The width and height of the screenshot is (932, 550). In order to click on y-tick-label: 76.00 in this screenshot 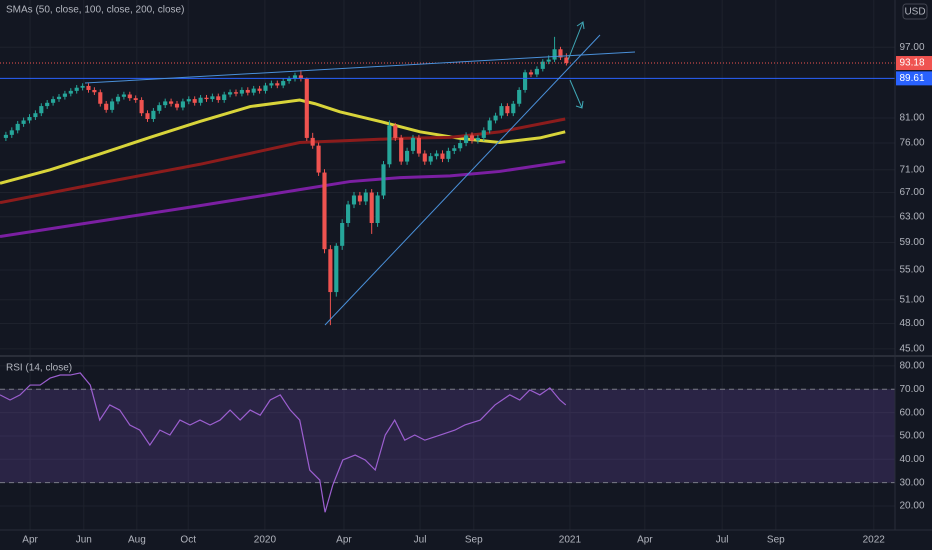, I will do `click(911, 143)`.